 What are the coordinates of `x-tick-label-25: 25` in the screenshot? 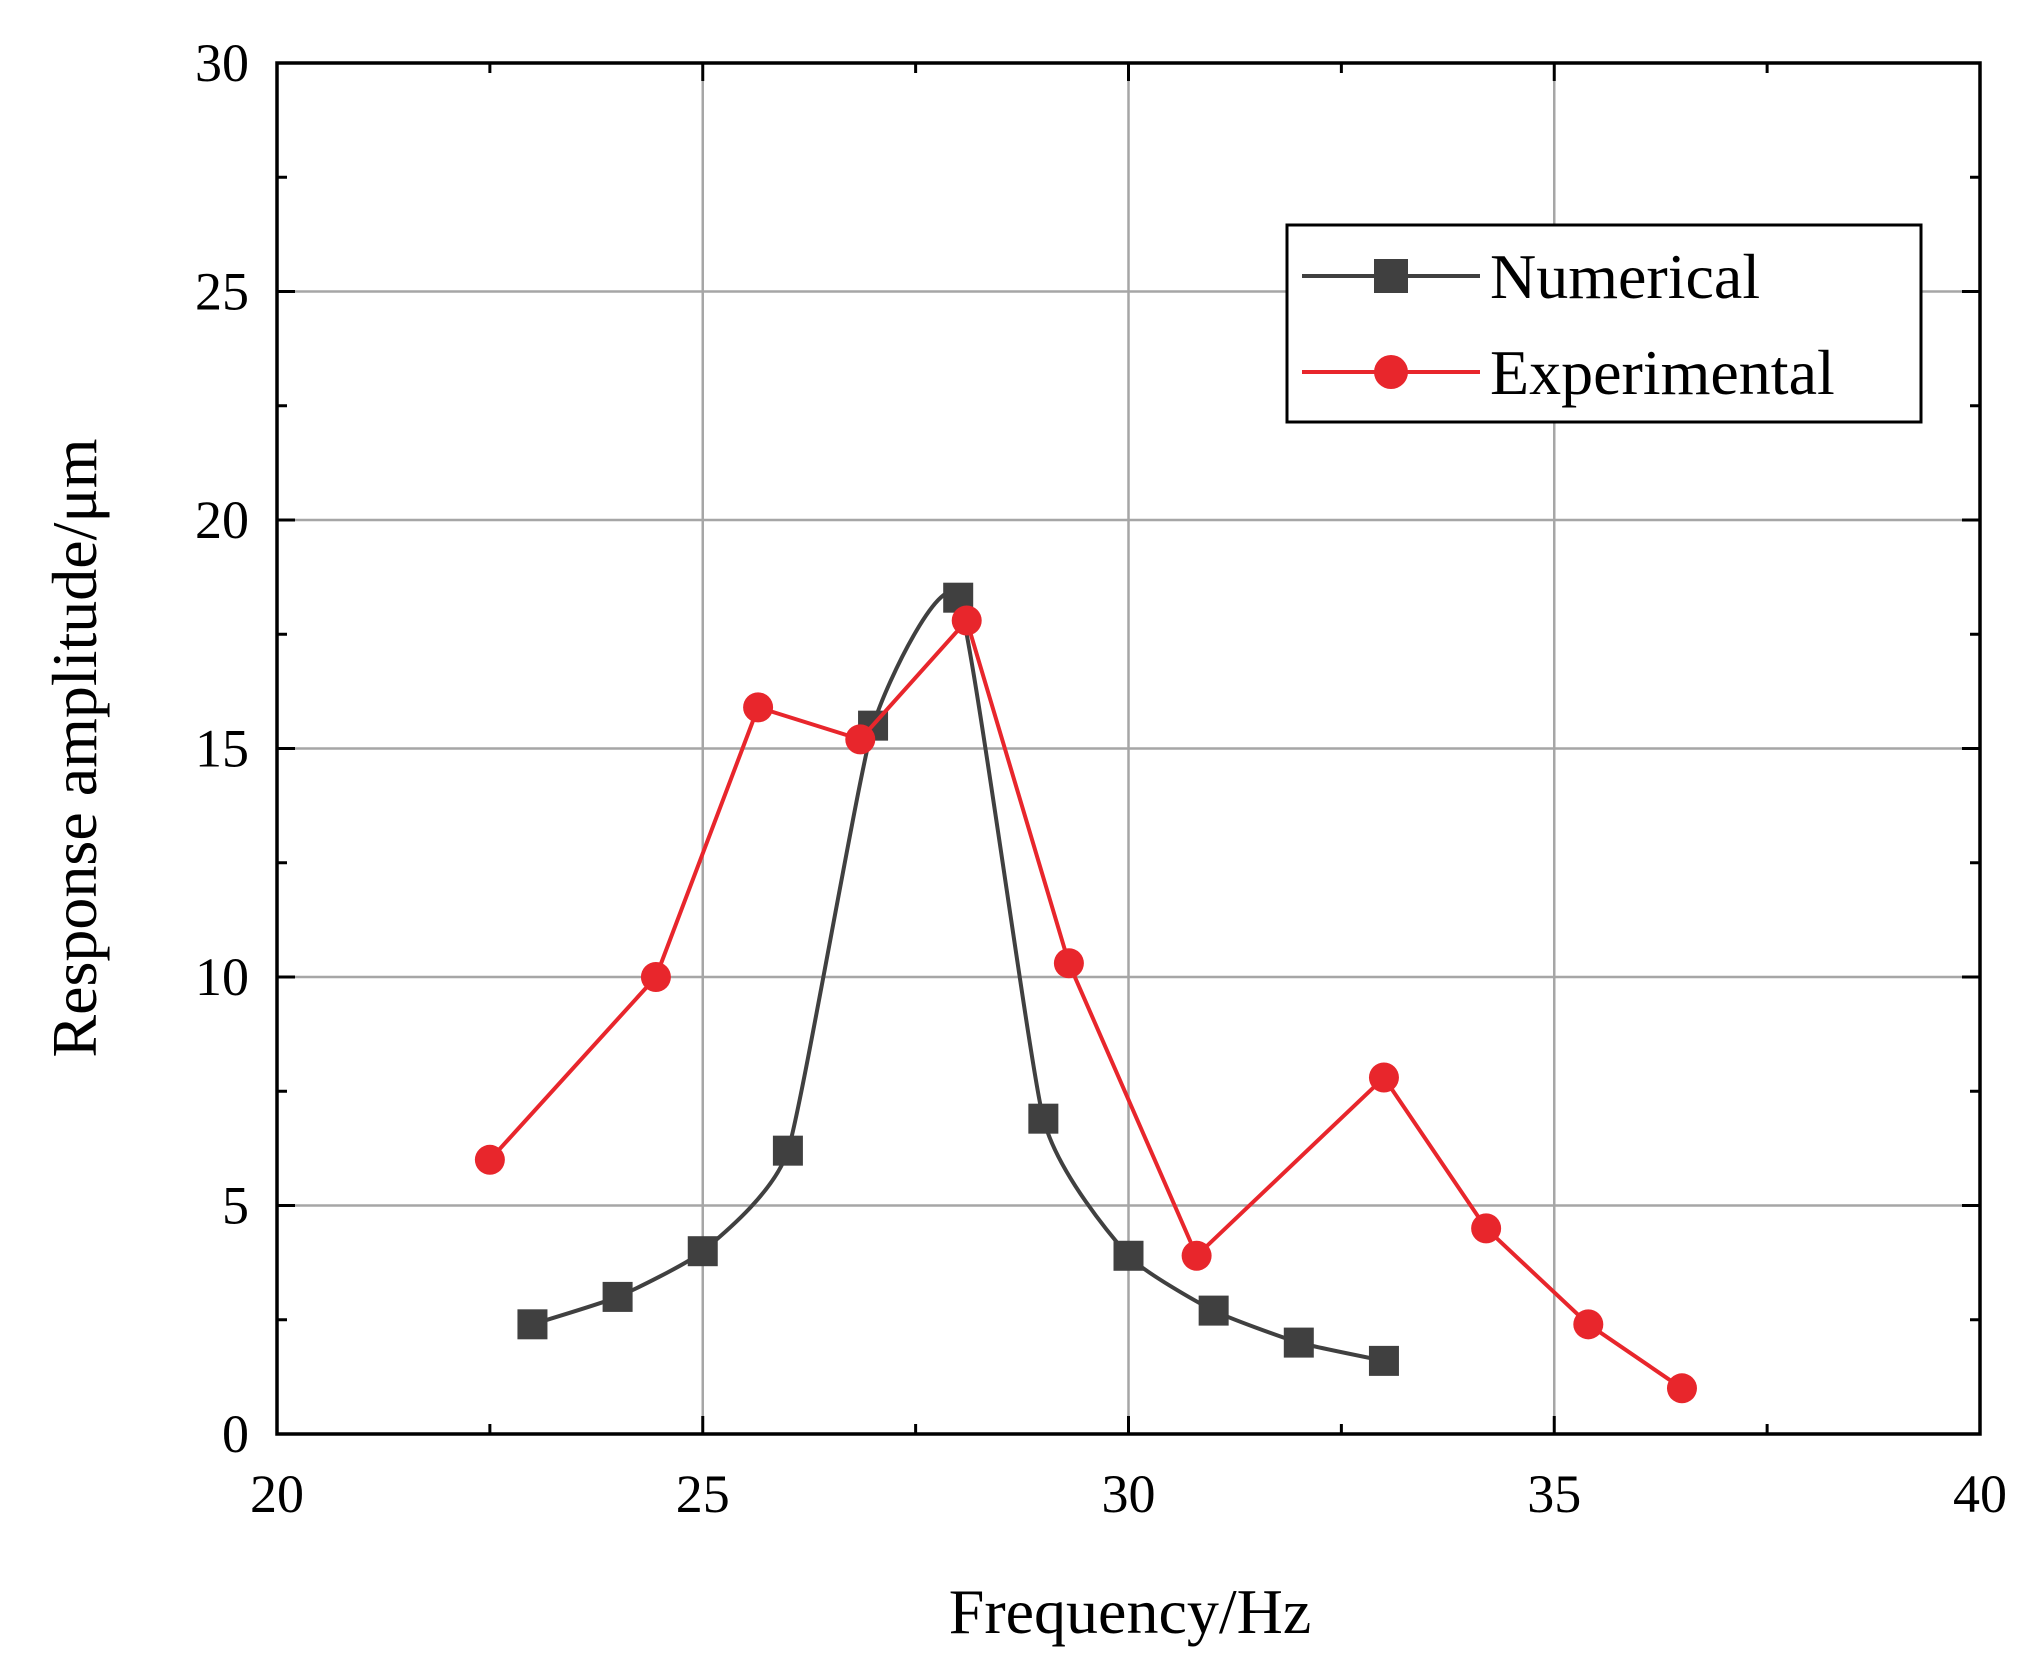 It's located at (703, 1494).